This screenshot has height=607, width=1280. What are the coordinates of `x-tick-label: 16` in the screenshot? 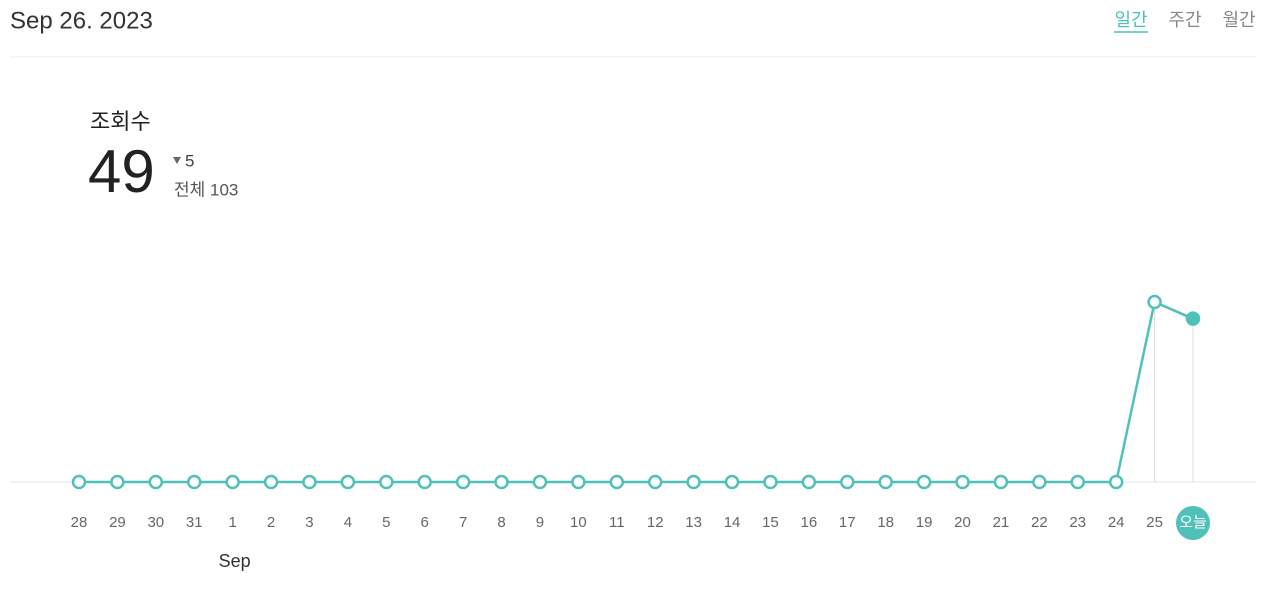 It's located at (809, 522).